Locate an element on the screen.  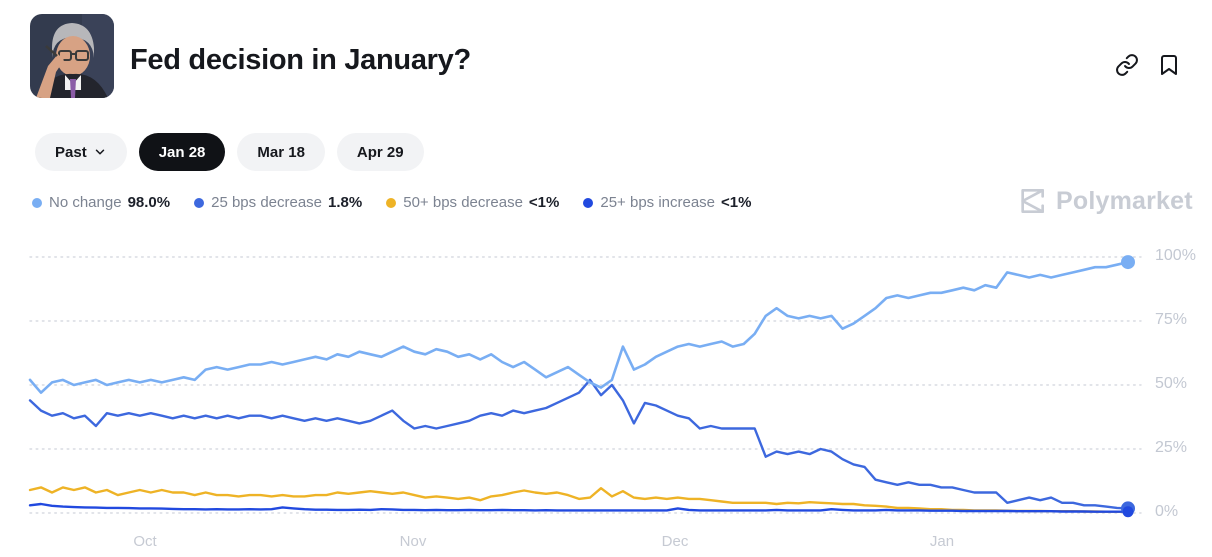
series-dot-25bps-increase is located at coordinates (588, 202).